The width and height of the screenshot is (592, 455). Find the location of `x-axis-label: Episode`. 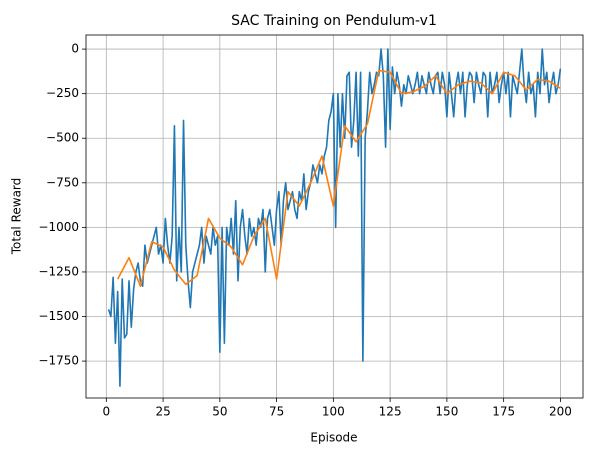

x-axis-label: Episode is located at coordinates (333, 438).